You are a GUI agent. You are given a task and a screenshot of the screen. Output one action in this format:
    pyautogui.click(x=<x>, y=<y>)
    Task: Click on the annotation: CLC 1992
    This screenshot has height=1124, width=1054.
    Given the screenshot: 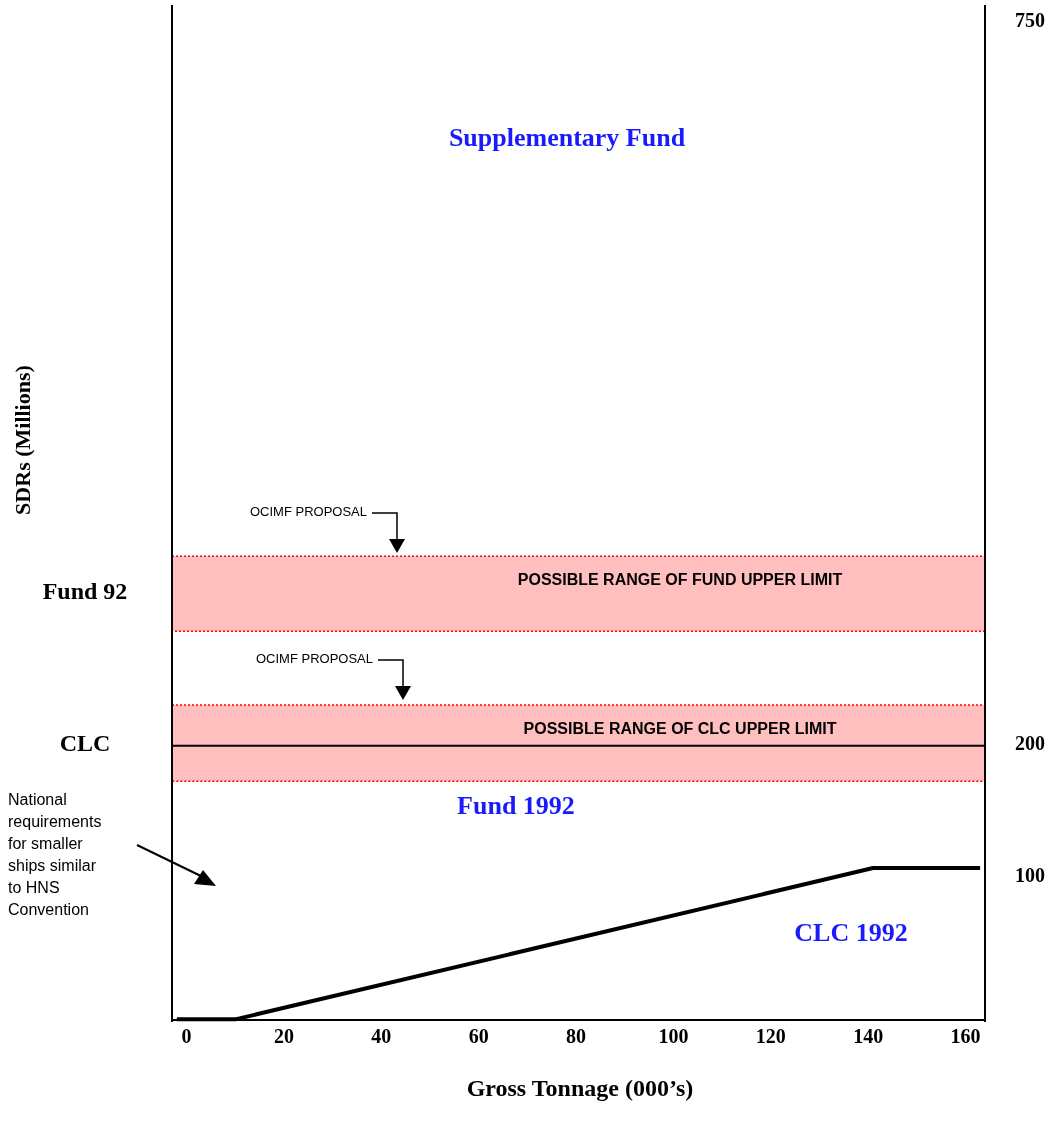 What is the action you would take?
    pyautogui.click(x=851, y=932)
    